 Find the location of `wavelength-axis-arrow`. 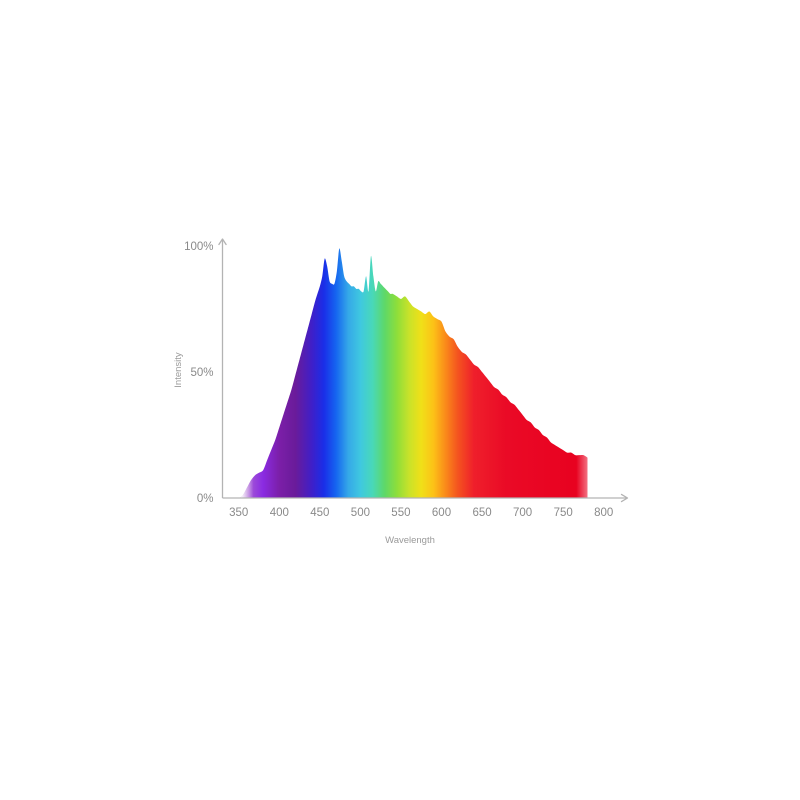

wavelength-axis-arrow is located at coordinates (624, 498).